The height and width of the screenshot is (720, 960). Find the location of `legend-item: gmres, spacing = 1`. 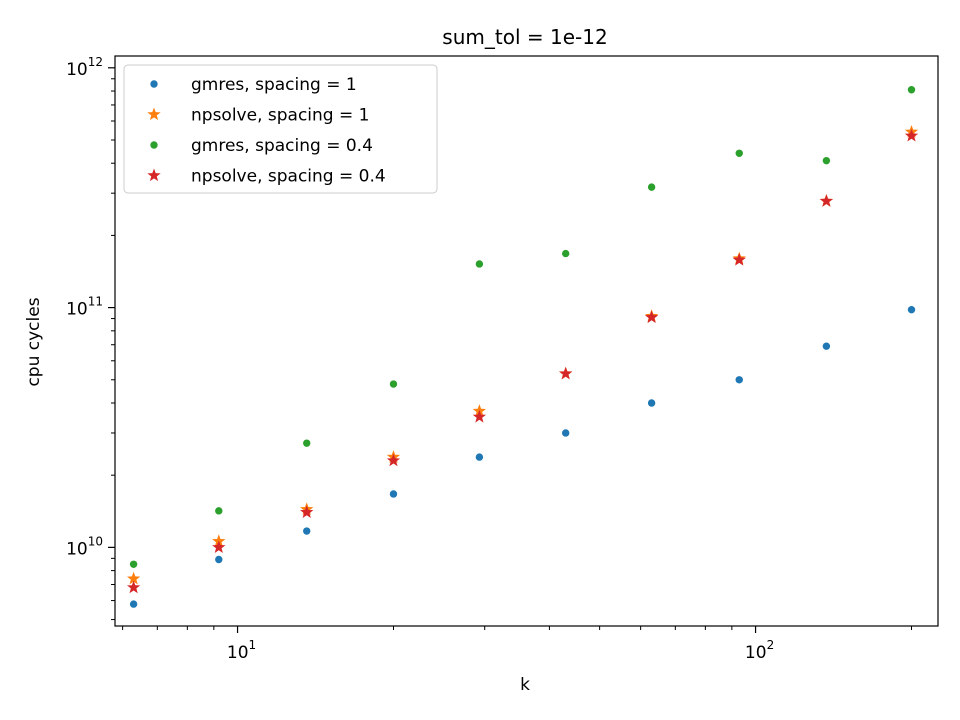

legend-item: gmres, spacing = 1 is located at coordinates (253, 85).